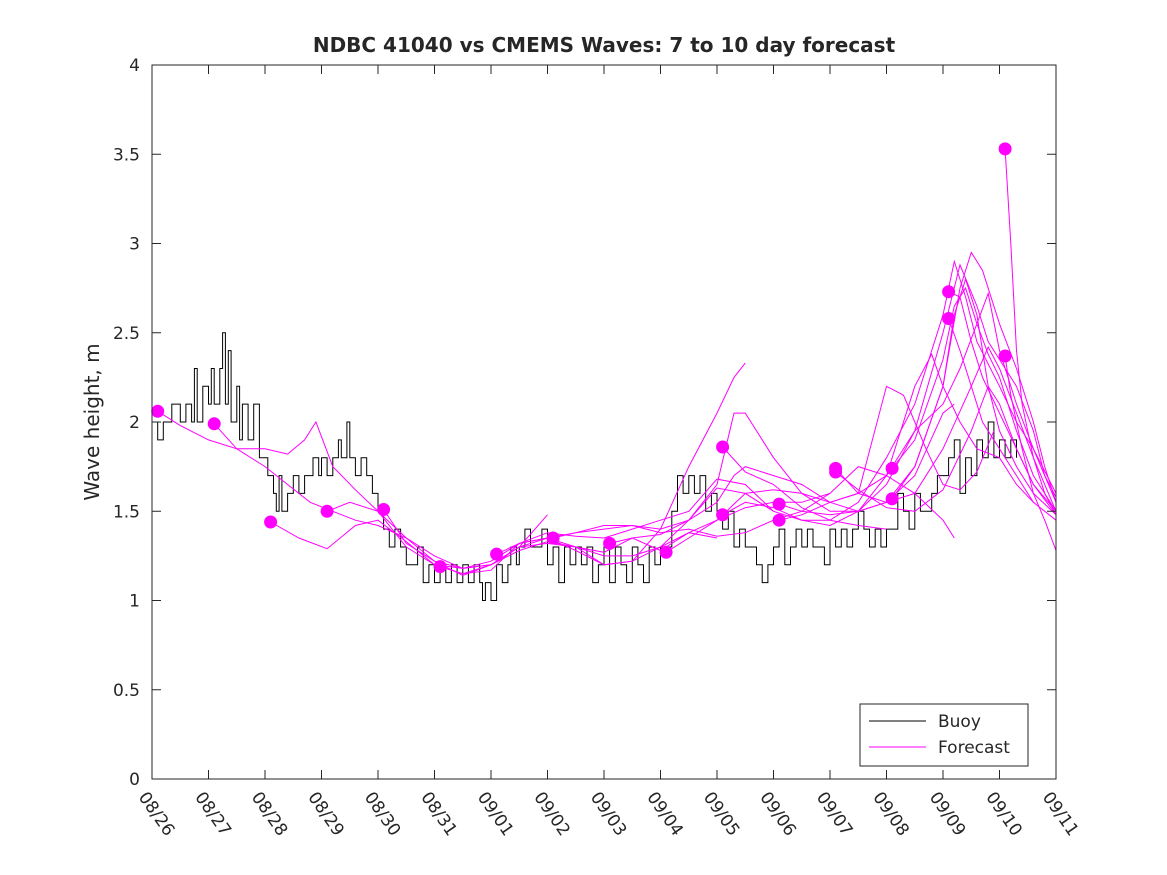 This screenshot has height=875, width=1167. Describe the element at coordinates (959, 722) in the screenshot. I see `legend-buoy-label: Buoy` at that location.